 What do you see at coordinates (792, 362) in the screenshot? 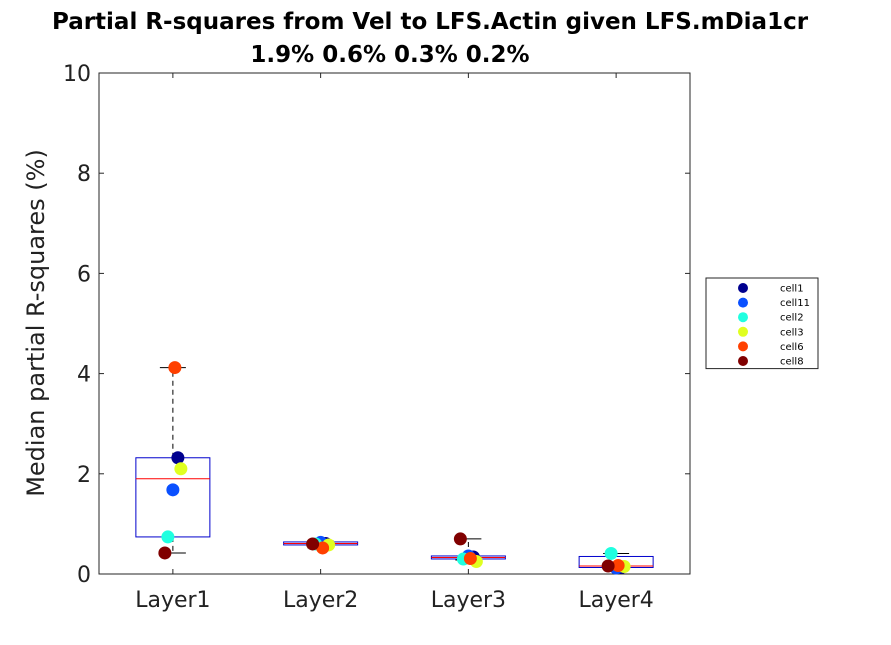
I see `legend-label-cell8: cell8` at bounding box center [792, 362].